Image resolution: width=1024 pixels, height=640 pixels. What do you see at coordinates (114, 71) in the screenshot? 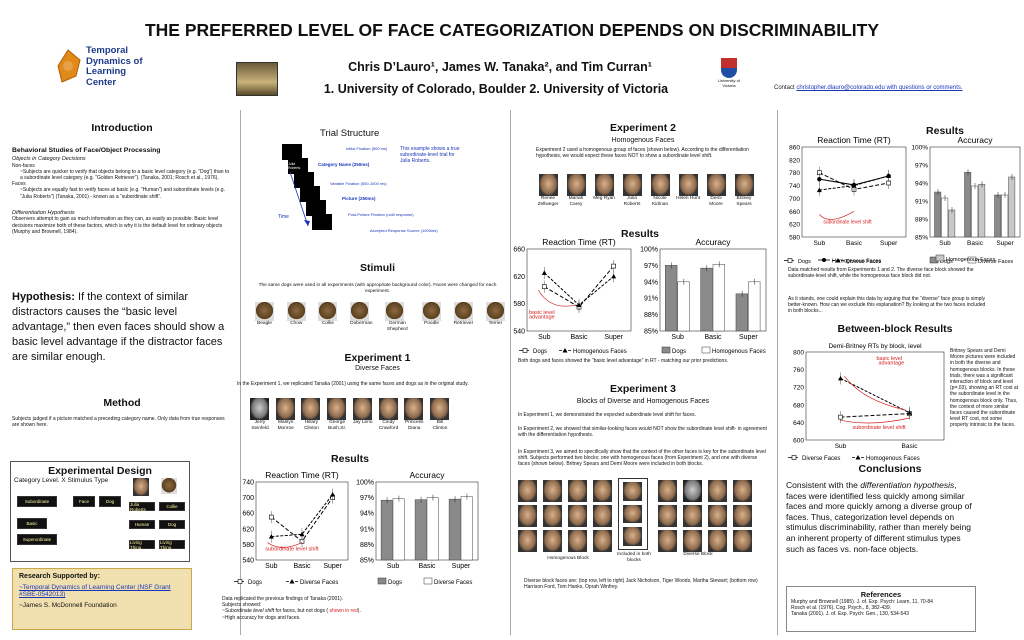
I see `tdlc-logo: Temporal Dynamics of Learning Center` at bounding box center [114, 71].